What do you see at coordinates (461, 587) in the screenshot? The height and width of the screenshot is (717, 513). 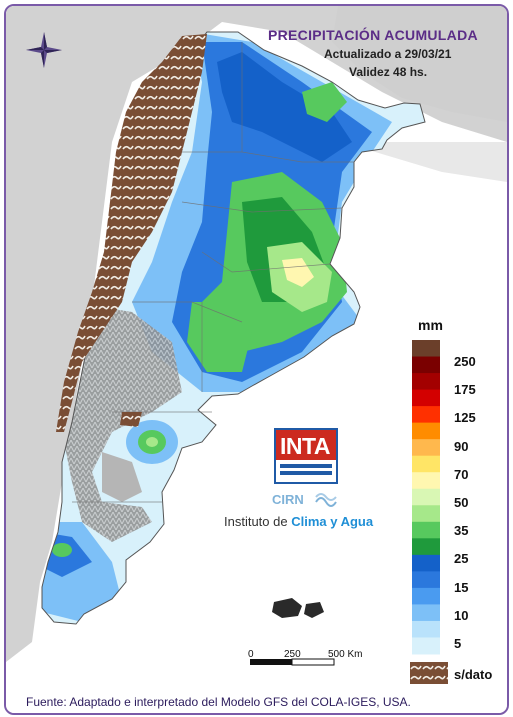 I see `legend-label: 15` at bounding box center [461, 587].